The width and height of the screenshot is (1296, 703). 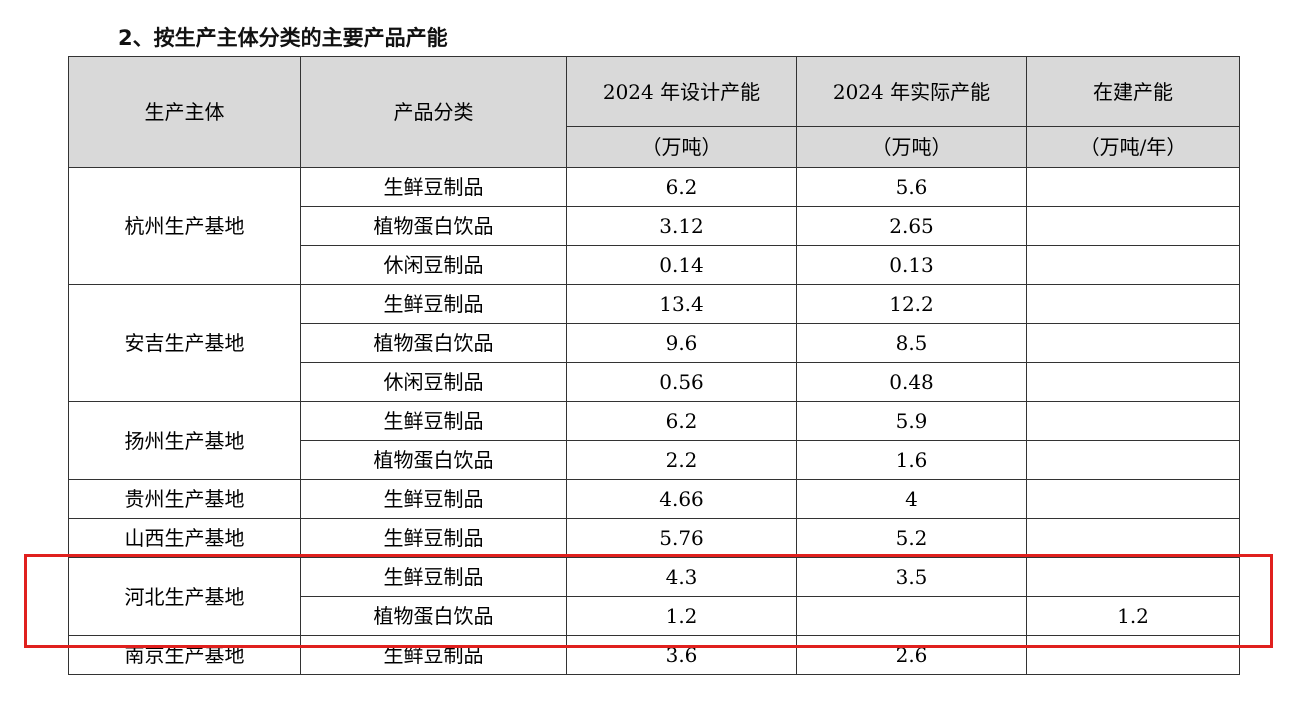 I want to click on header-design-capacity: 2024 年设计产能, so click(x=681, y=91).